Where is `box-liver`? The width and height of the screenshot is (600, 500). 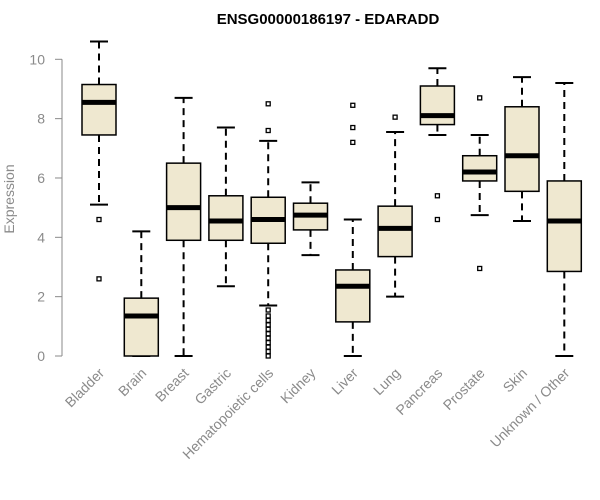 box-liver is located at coordinates (353, 229).